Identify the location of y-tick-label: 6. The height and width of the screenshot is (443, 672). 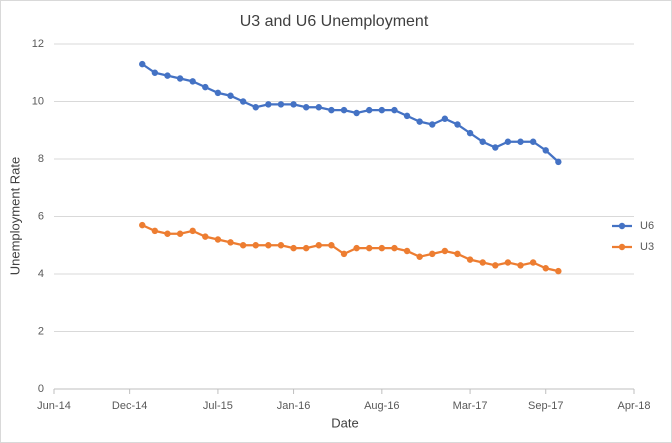
(41, 216).